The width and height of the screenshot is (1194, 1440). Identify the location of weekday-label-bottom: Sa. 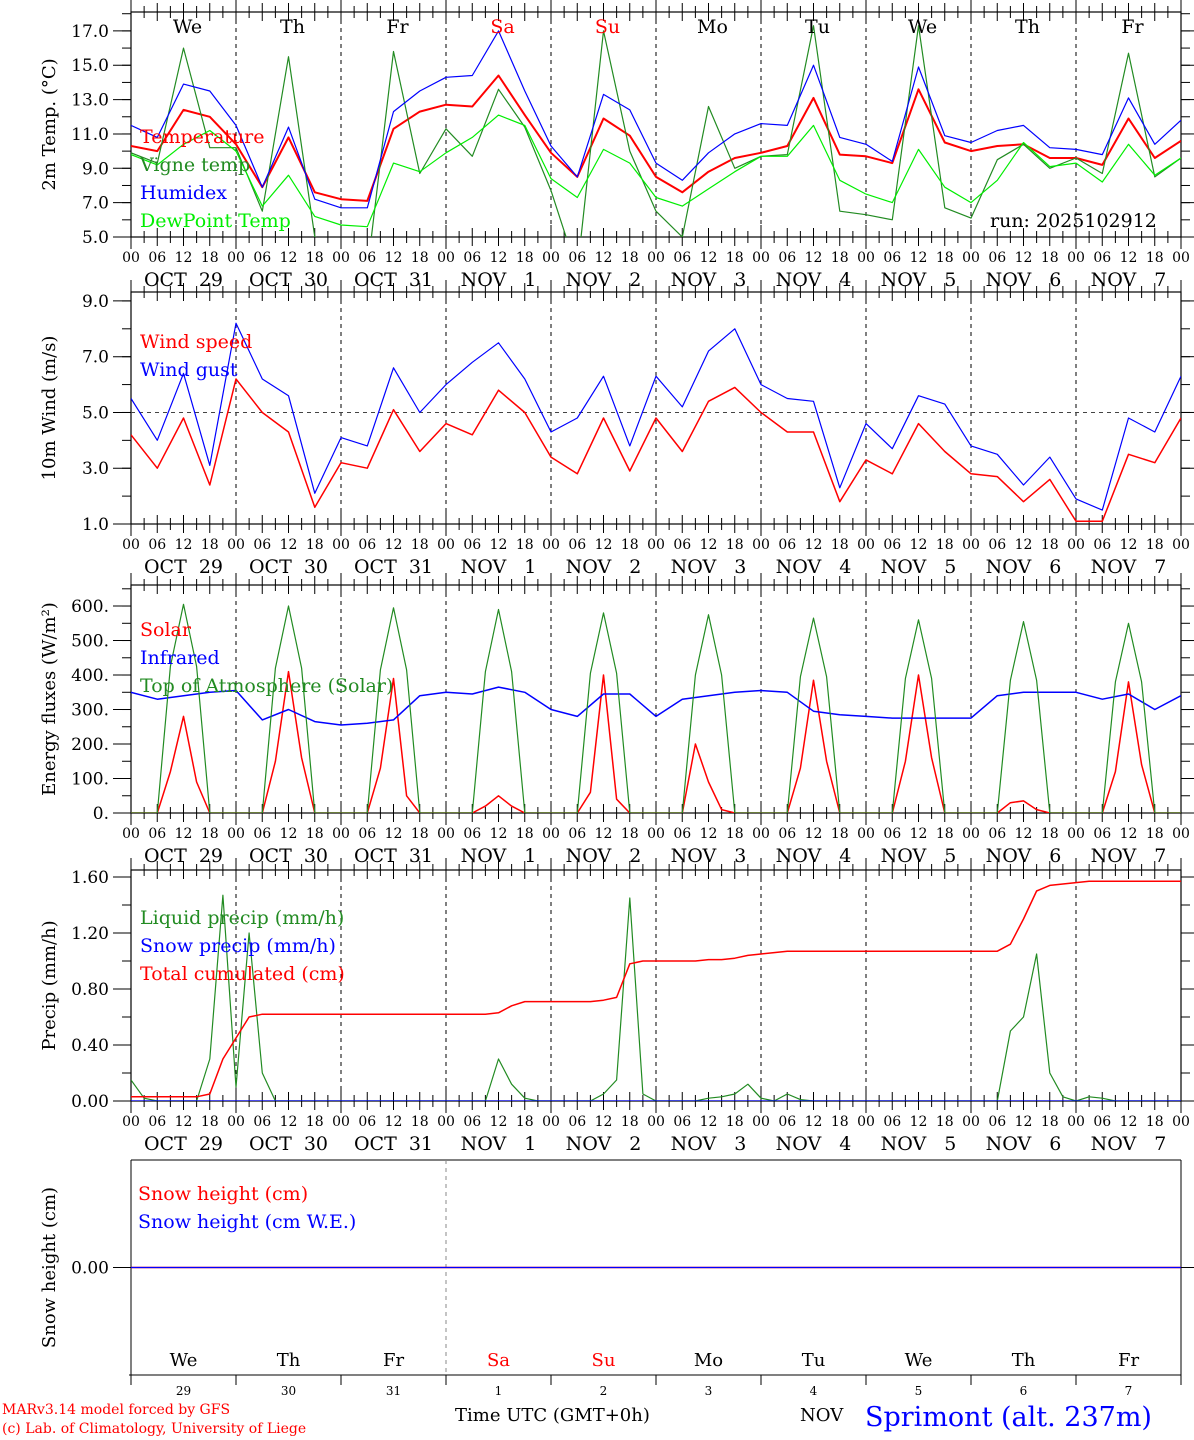
(498, 1360).